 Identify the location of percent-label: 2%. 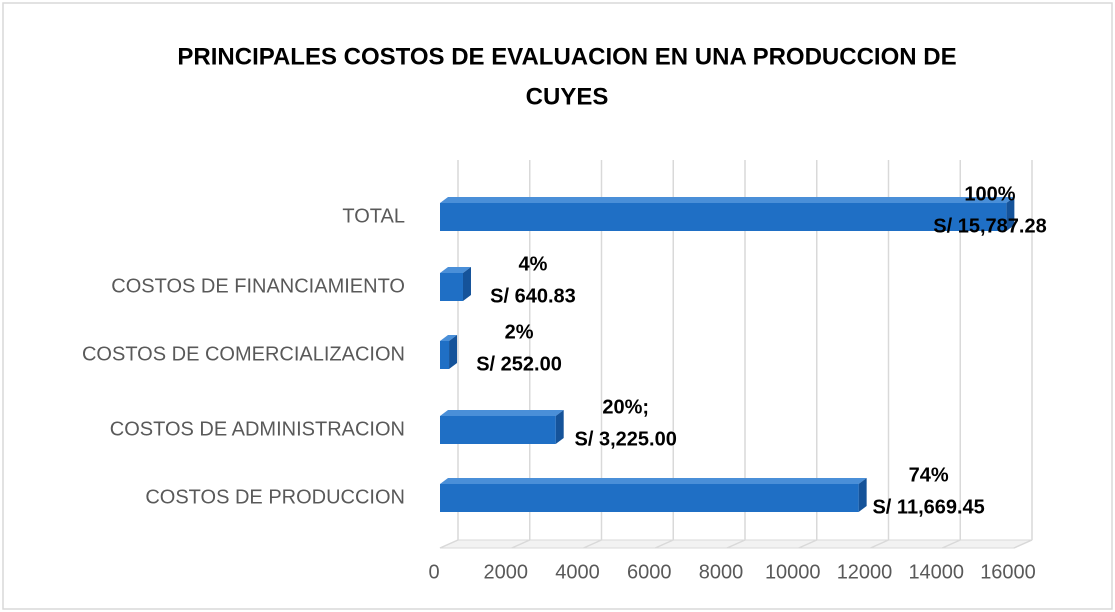
(519, 332).